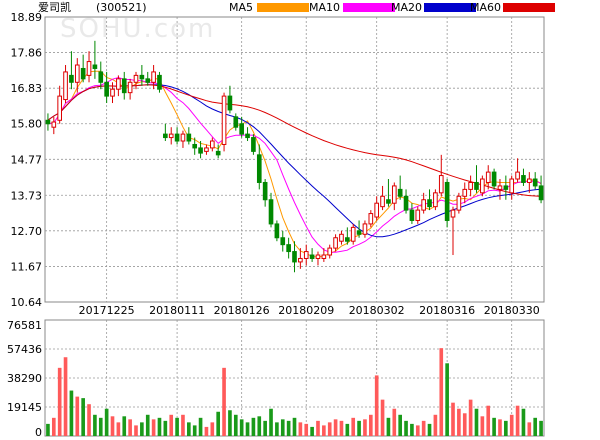 The width and height of the screenshot is (600, 440). What do you see at coordinates (306, 310) in the screenshot?
I see `date-tick-label: 20180209` at bounding box center [306, 310].